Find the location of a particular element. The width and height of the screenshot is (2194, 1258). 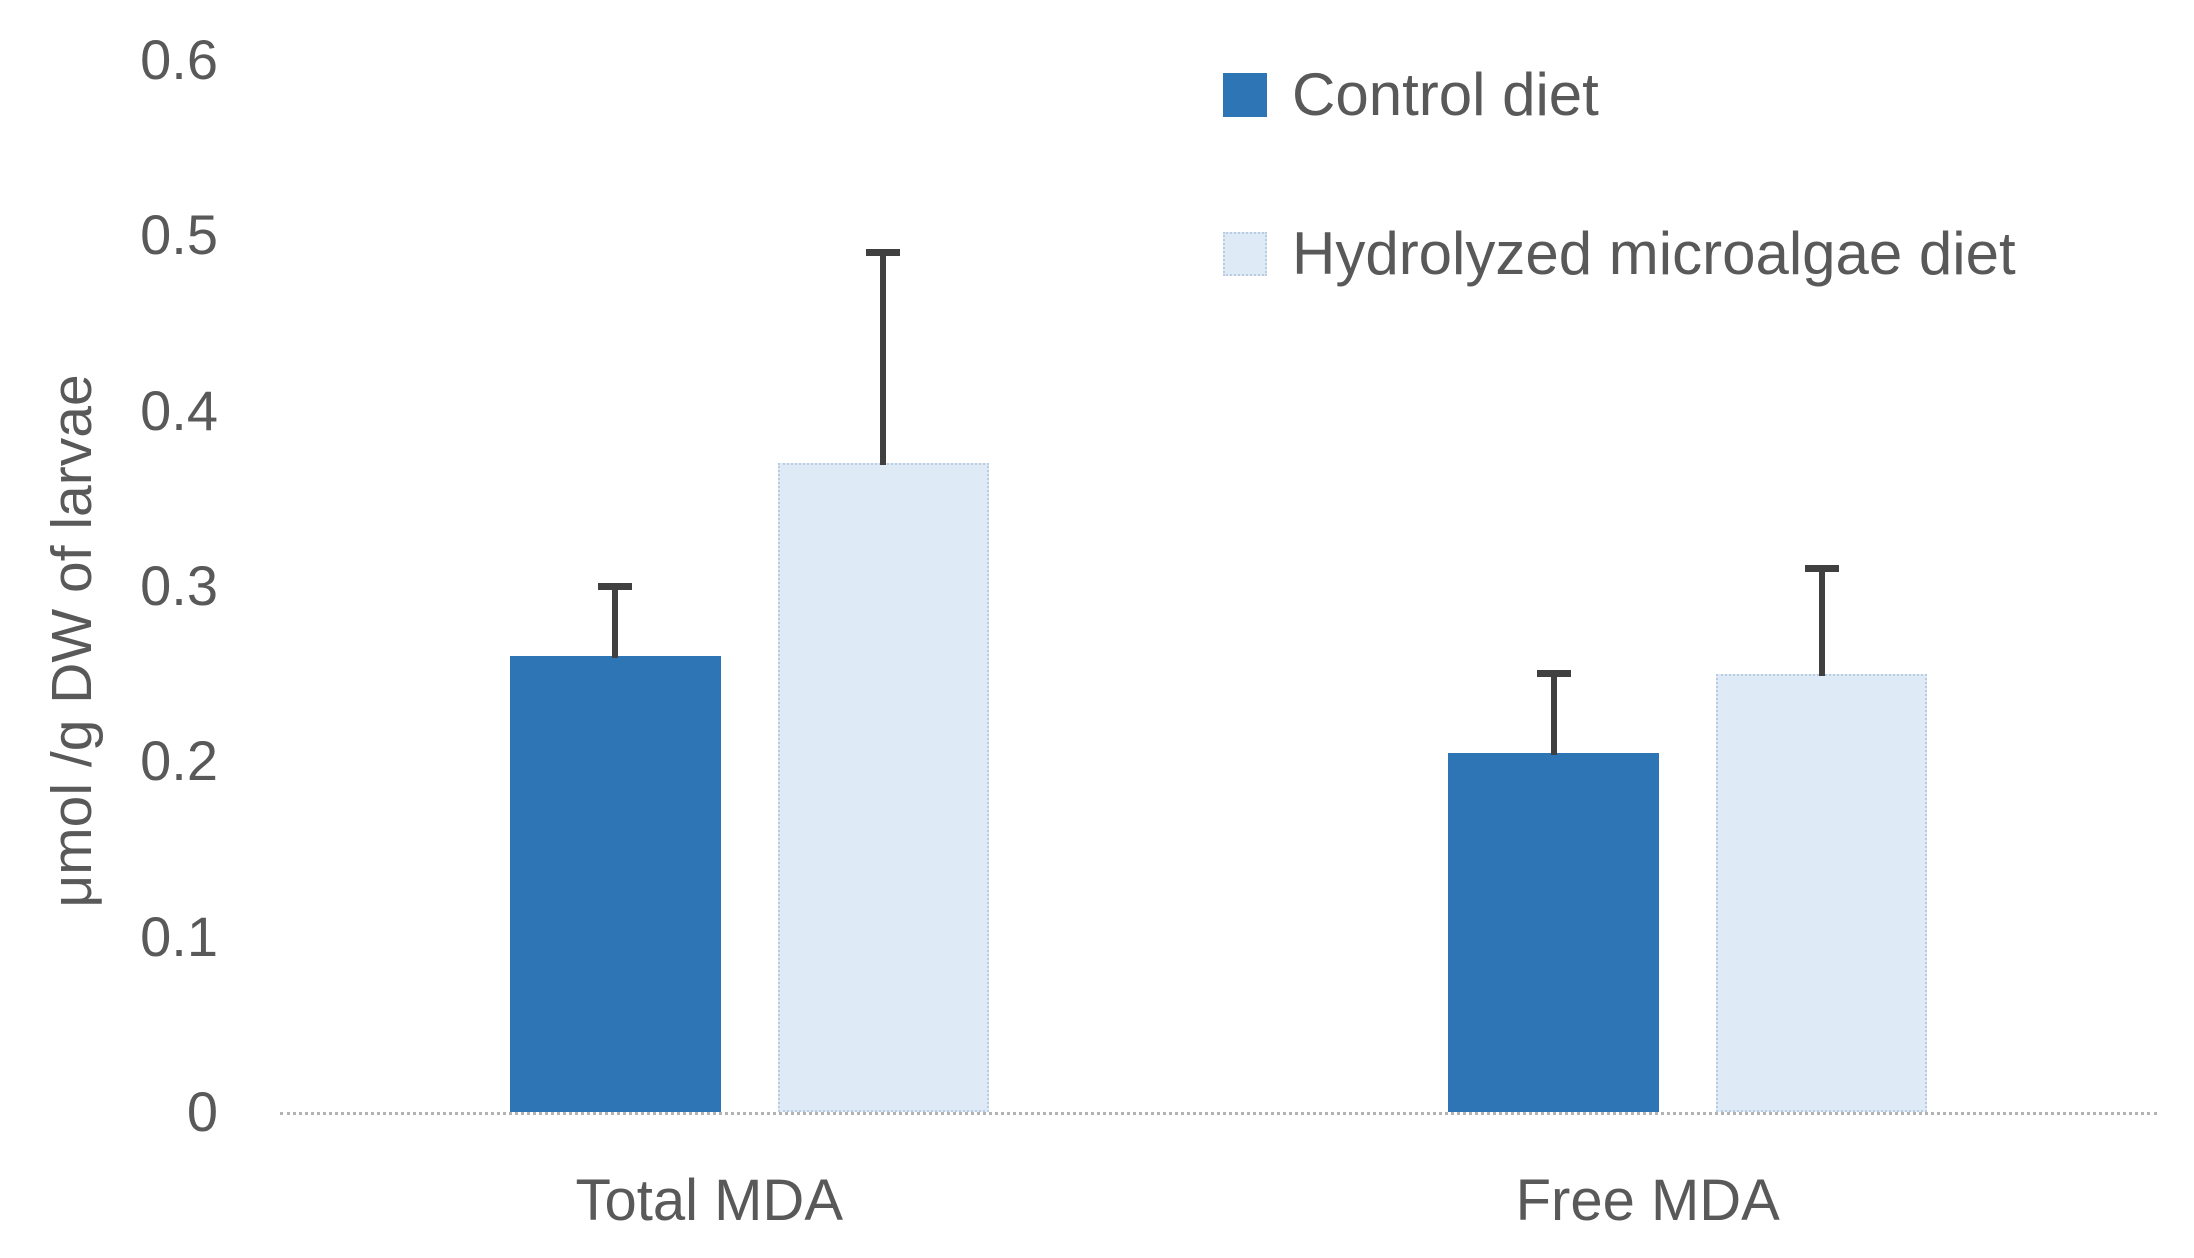

y-tick-label-0.6: 0.6 is located at coordinates (179, 59).